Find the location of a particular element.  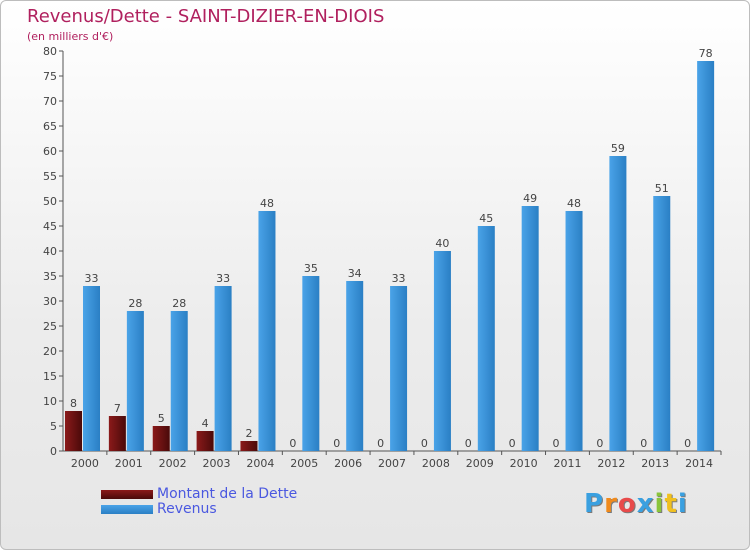

x-tick-label: 2010 is located at coordinates (524, 463).